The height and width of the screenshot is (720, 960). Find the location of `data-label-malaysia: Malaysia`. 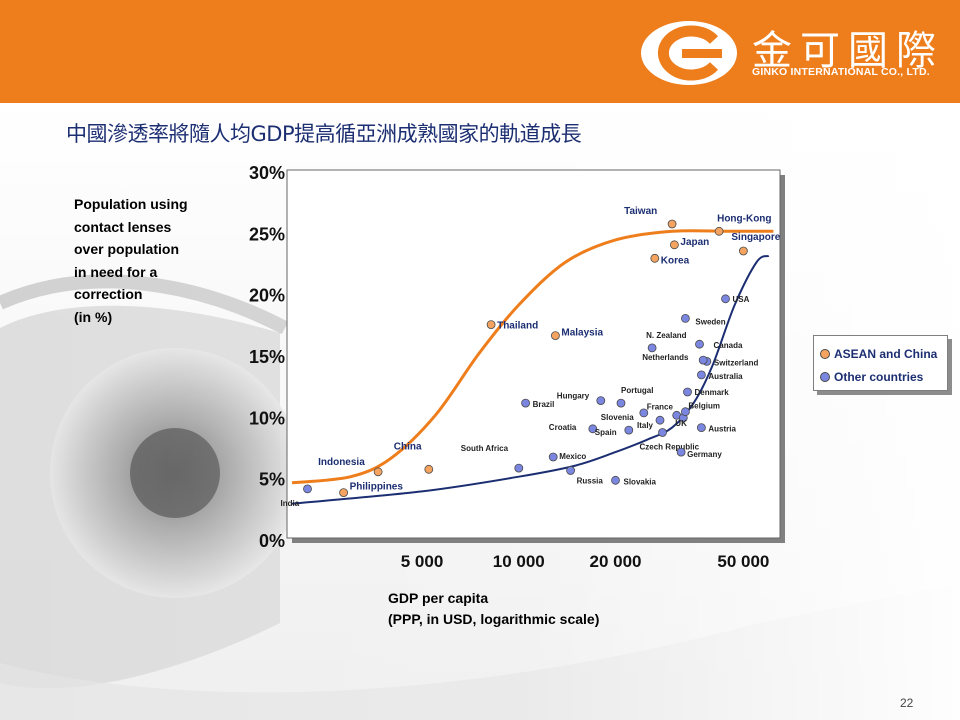

data-label-malaysia: Malaysia is located at coordinates (582, 333).